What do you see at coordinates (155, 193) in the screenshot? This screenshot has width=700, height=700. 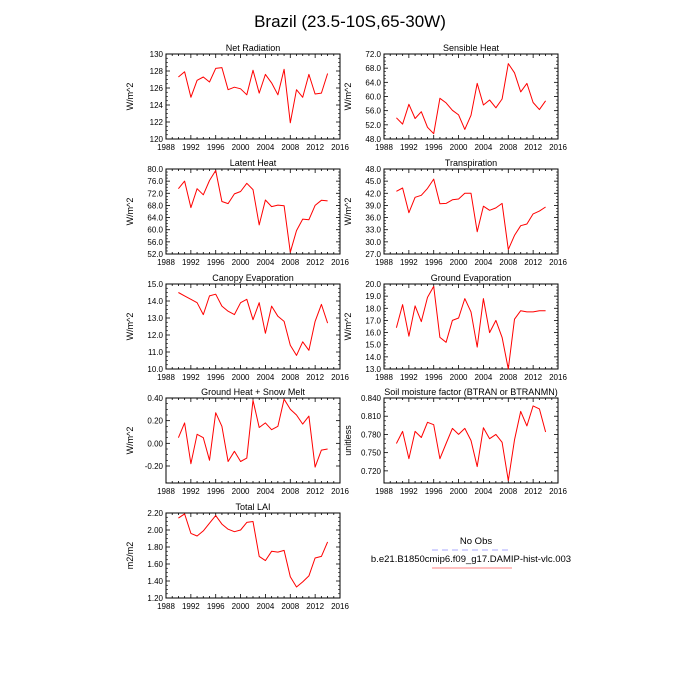 I see `y-tick-label: 72.0` at bounding box center [155, 193].